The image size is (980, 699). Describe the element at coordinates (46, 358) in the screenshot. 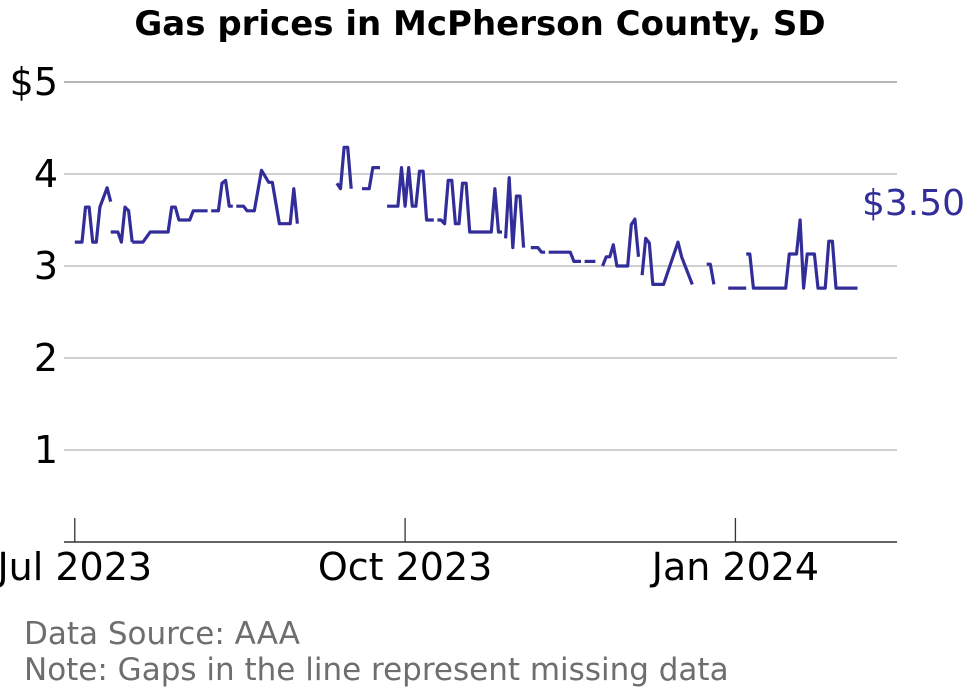

I see `y-tick-label: 2` at that location.